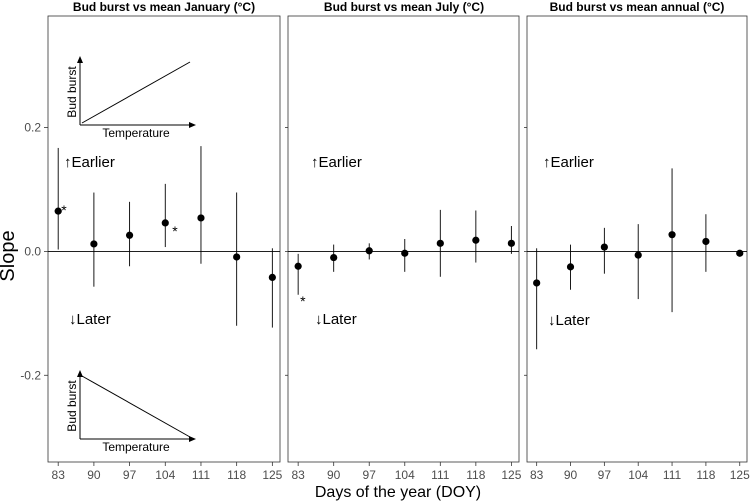 The width and height of the screenshot is (750, 501). I want to click on inset-negative: Bud burst Temperature, so click(130, 412).